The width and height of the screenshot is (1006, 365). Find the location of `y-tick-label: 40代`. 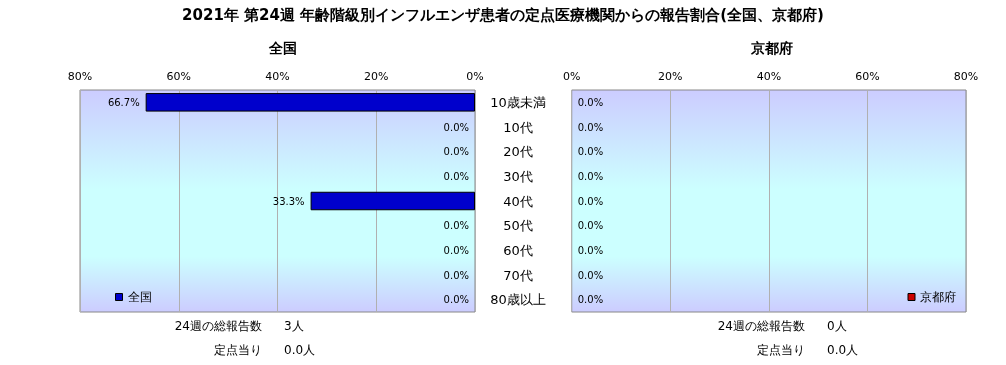

y-tick-label: 40代 is located at coordinates (518, 201).